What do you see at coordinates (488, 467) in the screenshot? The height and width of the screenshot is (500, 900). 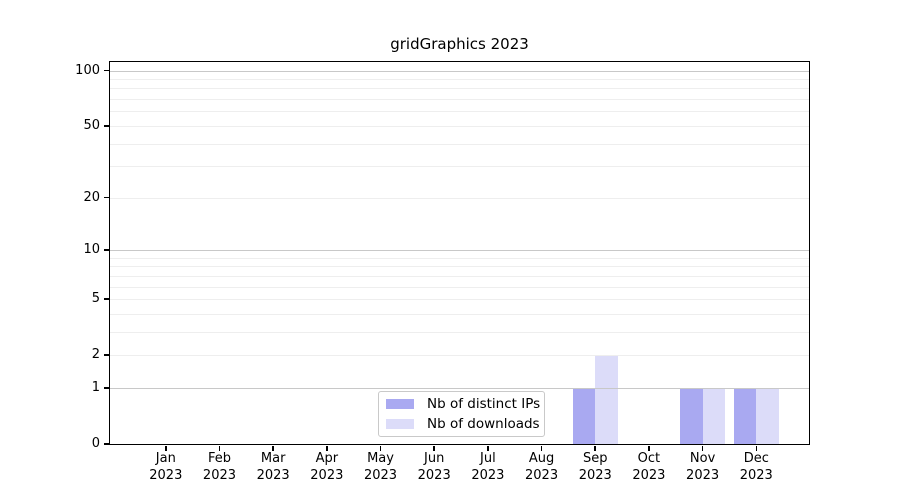 I see `x-tick-label: Jul 2023` at bounding box center [488, 467].